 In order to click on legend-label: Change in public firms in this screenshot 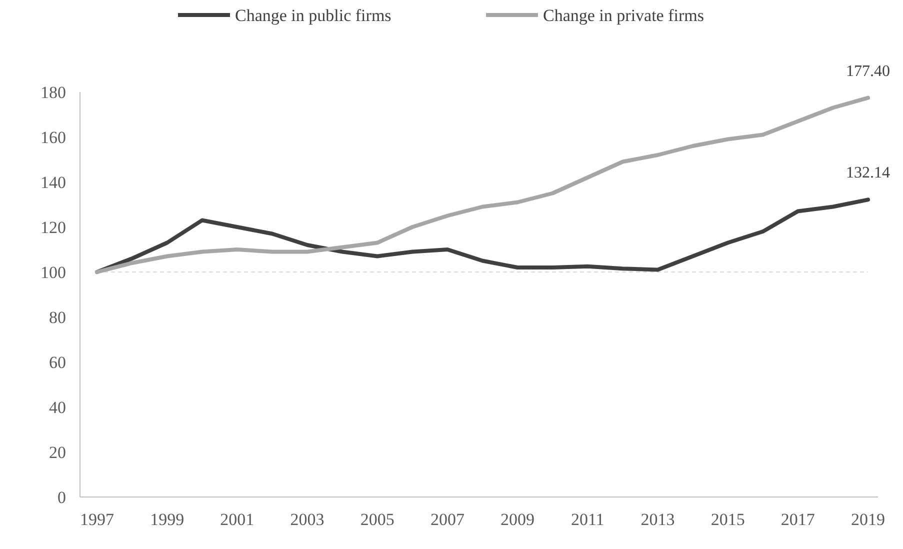, I will do `click(313, 15)`.